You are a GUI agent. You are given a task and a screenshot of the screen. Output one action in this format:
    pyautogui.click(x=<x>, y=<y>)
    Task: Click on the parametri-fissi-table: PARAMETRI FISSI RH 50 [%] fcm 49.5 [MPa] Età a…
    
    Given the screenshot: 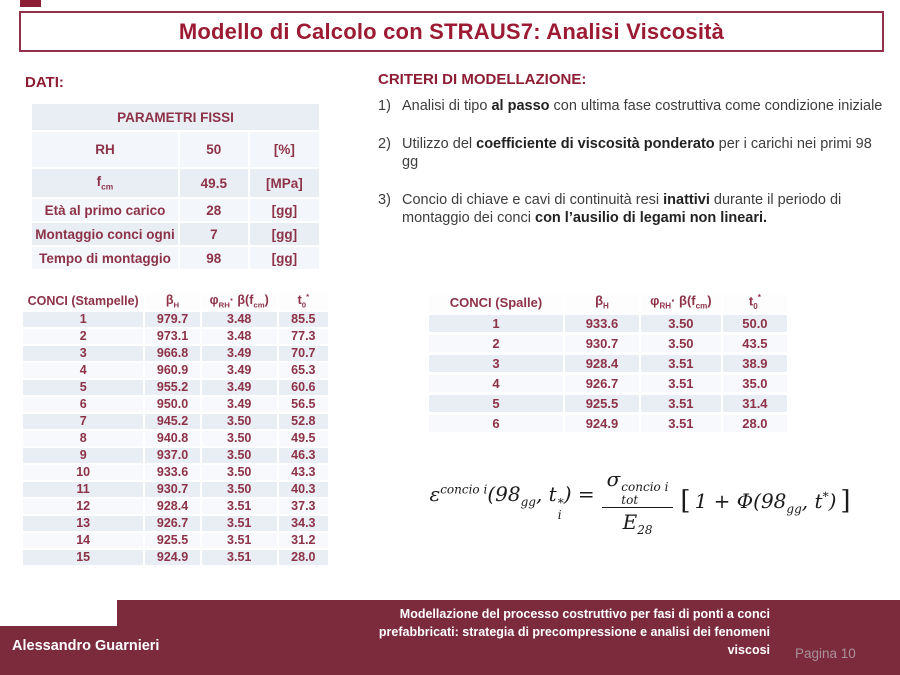 What is the action you would take?
    pyautogui.click(x=175, y=186)
    